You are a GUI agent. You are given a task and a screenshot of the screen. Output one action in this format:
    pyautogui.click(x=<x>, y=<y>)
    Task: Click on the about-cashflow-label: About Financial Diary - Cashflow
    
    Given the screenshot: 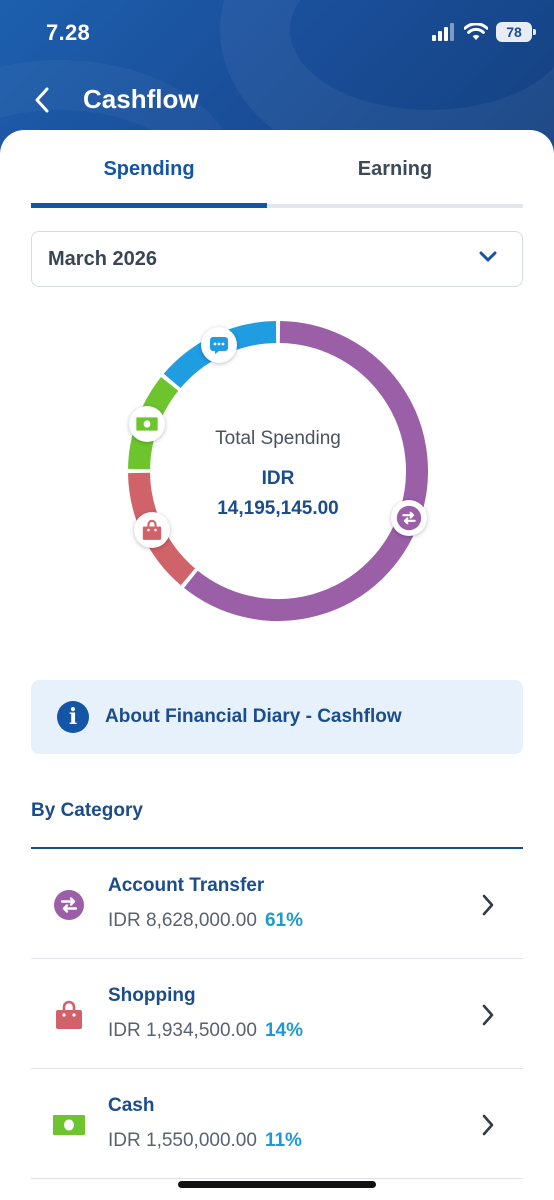 What is the action you would take?
    pyautogui.click(x=253, y=716)
    